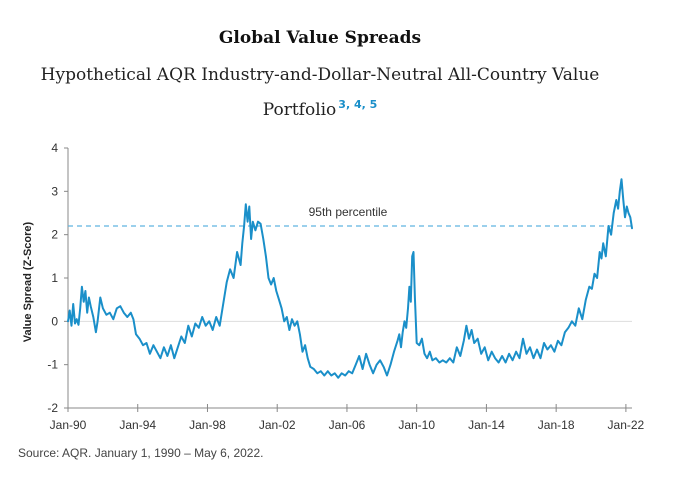 The image size is (676, 503). What do you see at coordinates (207, 425) in the screenshot?
I see `x-tick-label: Jan-98` at bounding box center [207, 425].